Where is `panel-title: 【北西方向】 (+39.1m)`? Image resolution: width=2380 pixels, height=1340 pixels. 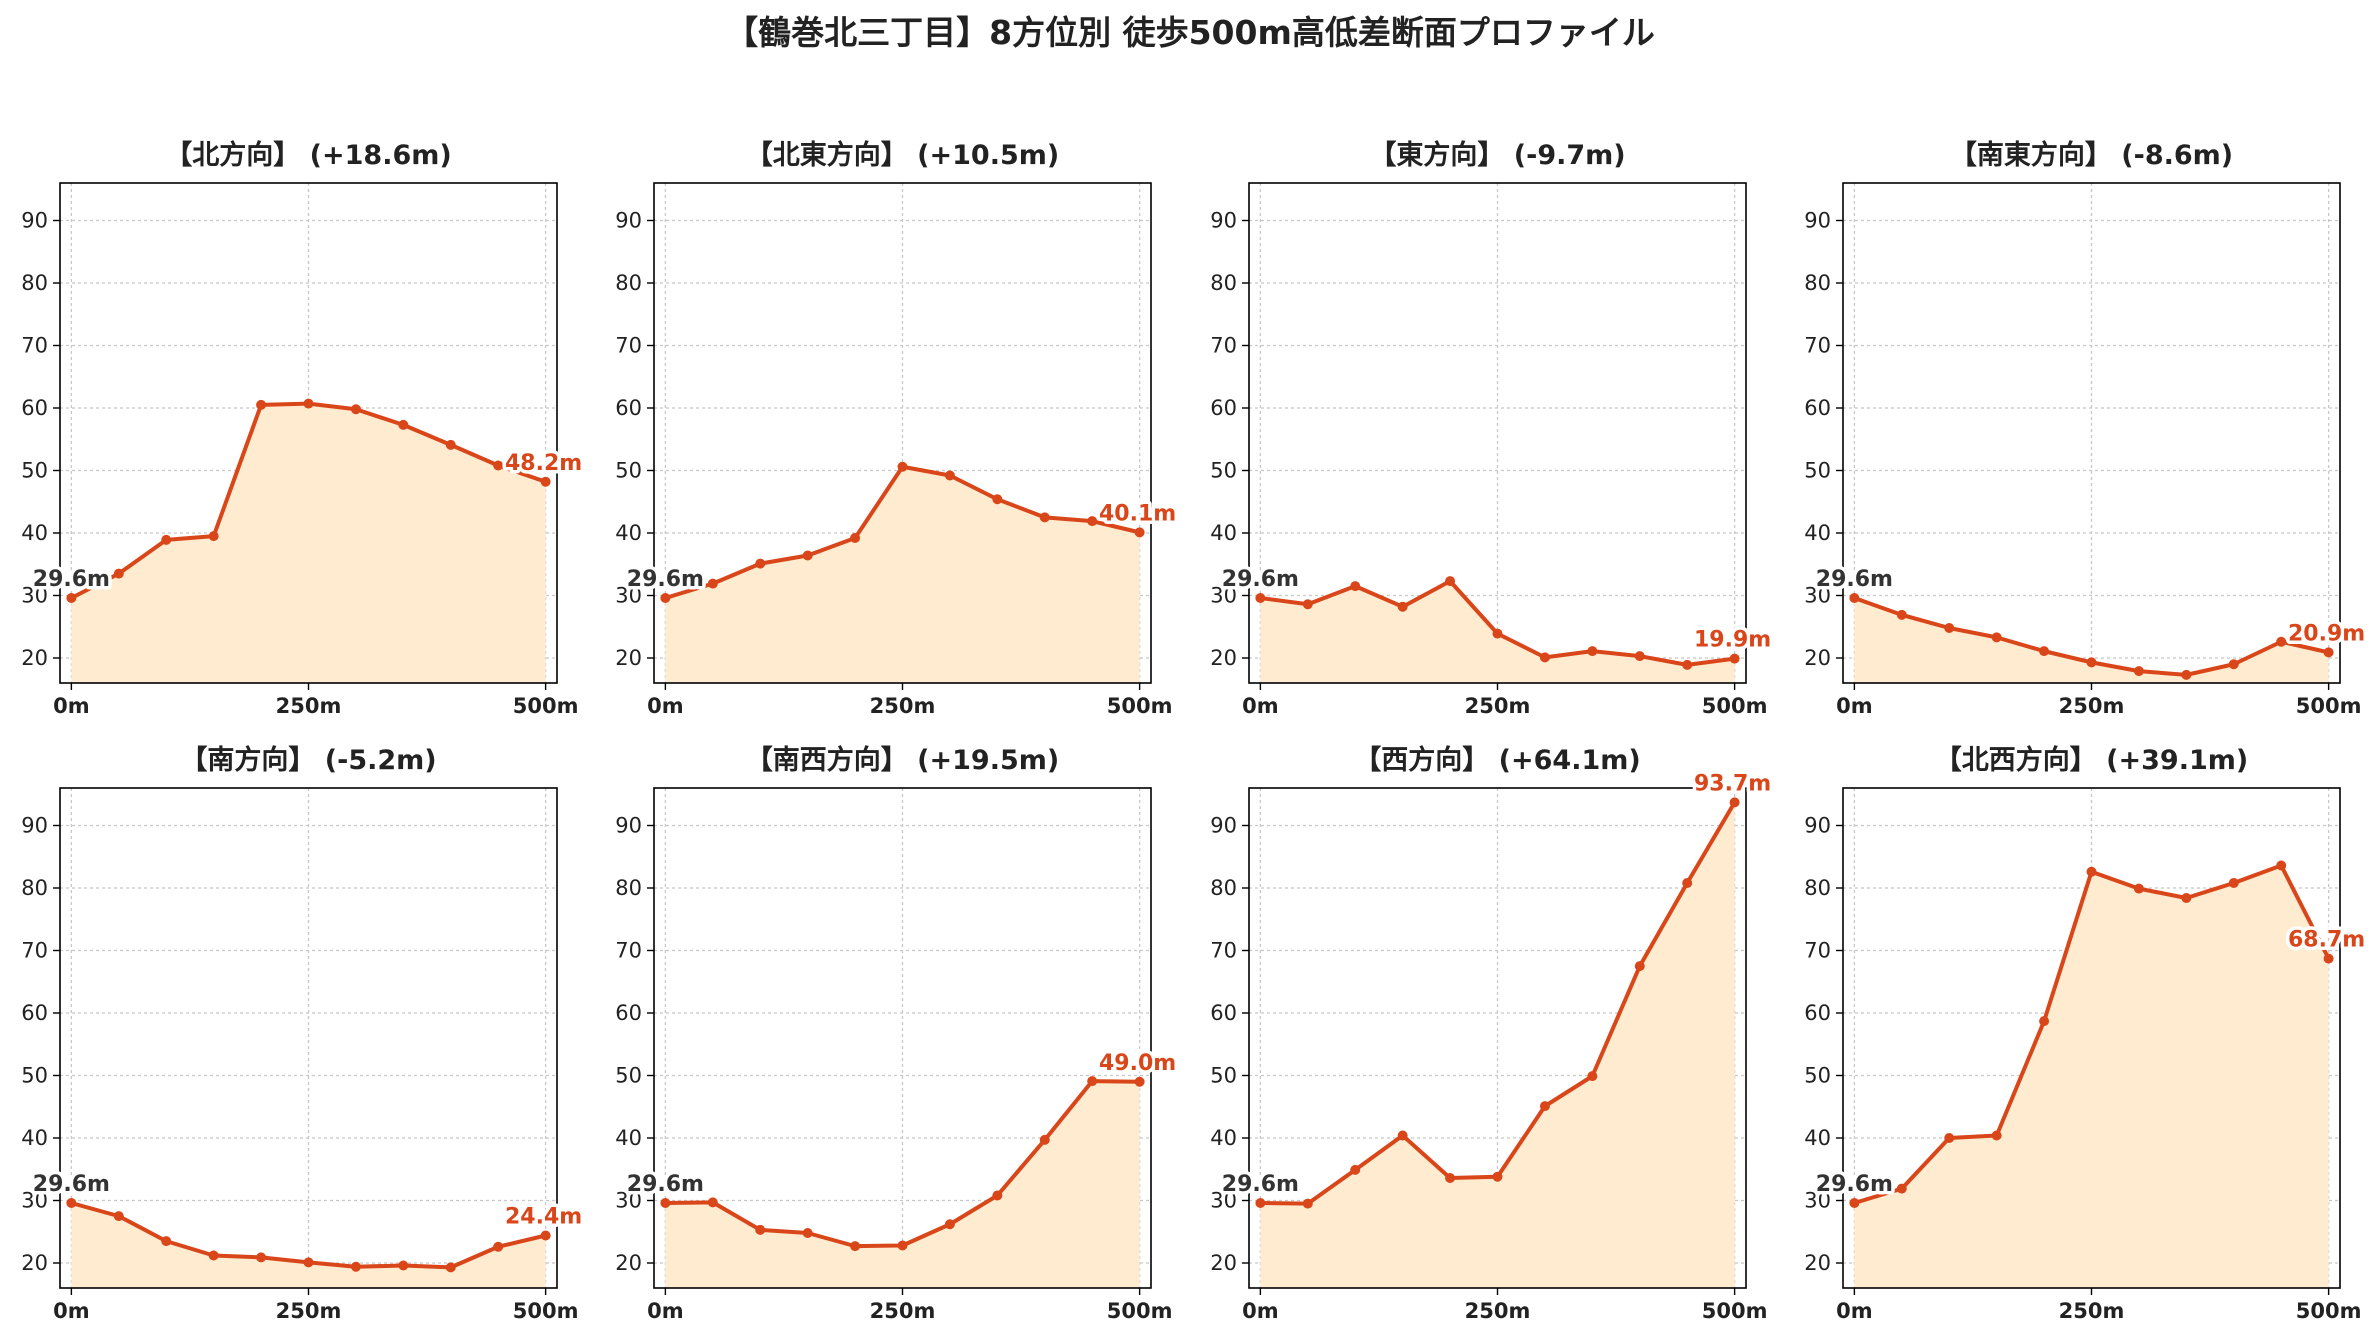 panel-title: 【北西方向】 (+39.1m) is located at coordinates (2091, 760).